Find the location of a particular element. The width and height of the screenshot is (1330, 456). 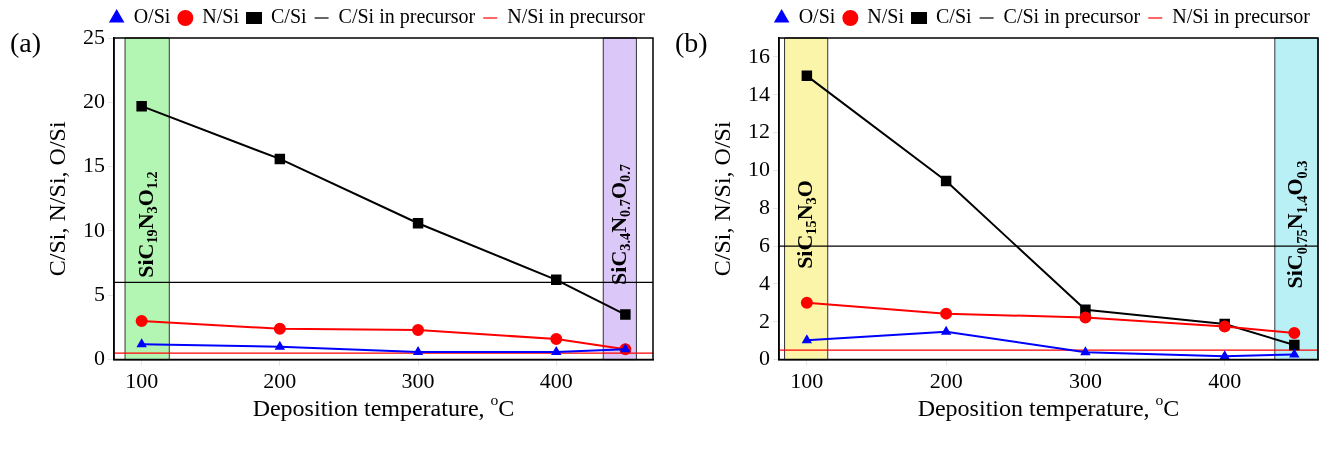

y-tick-label: 6 is located at coordinates (764, 244).